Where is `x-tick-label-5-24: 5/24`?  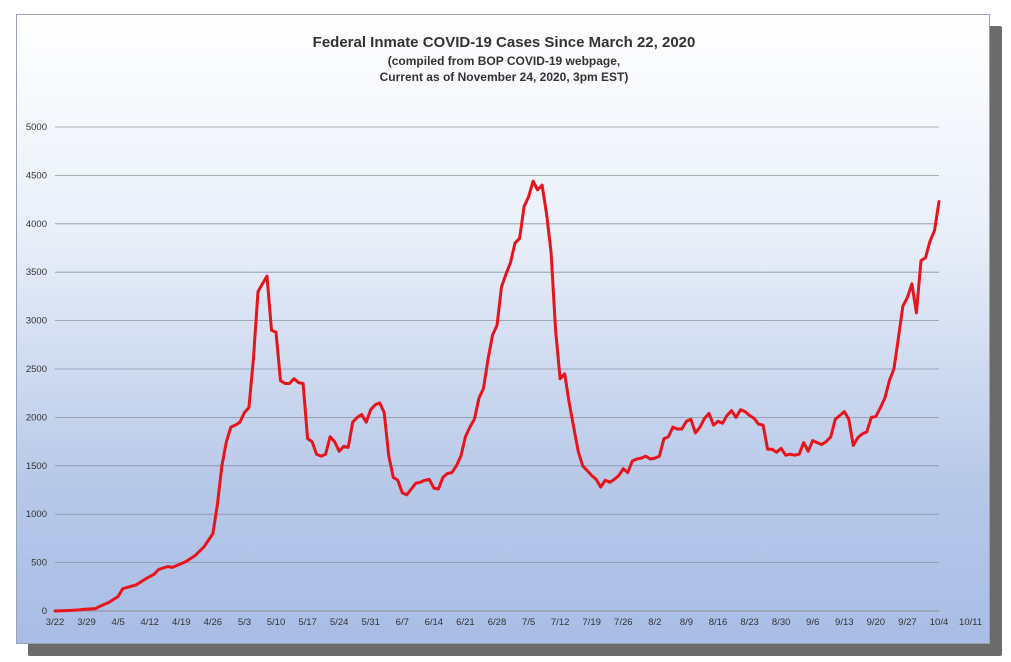 x-tick-label-5-24: 5/24 is located at coordinates (339, 622).